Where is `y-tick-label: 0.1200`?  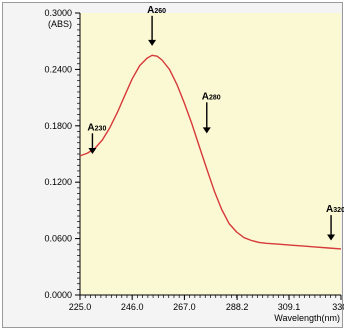 y-tick-label: 0.1200 is located at coordinates (58, 182).